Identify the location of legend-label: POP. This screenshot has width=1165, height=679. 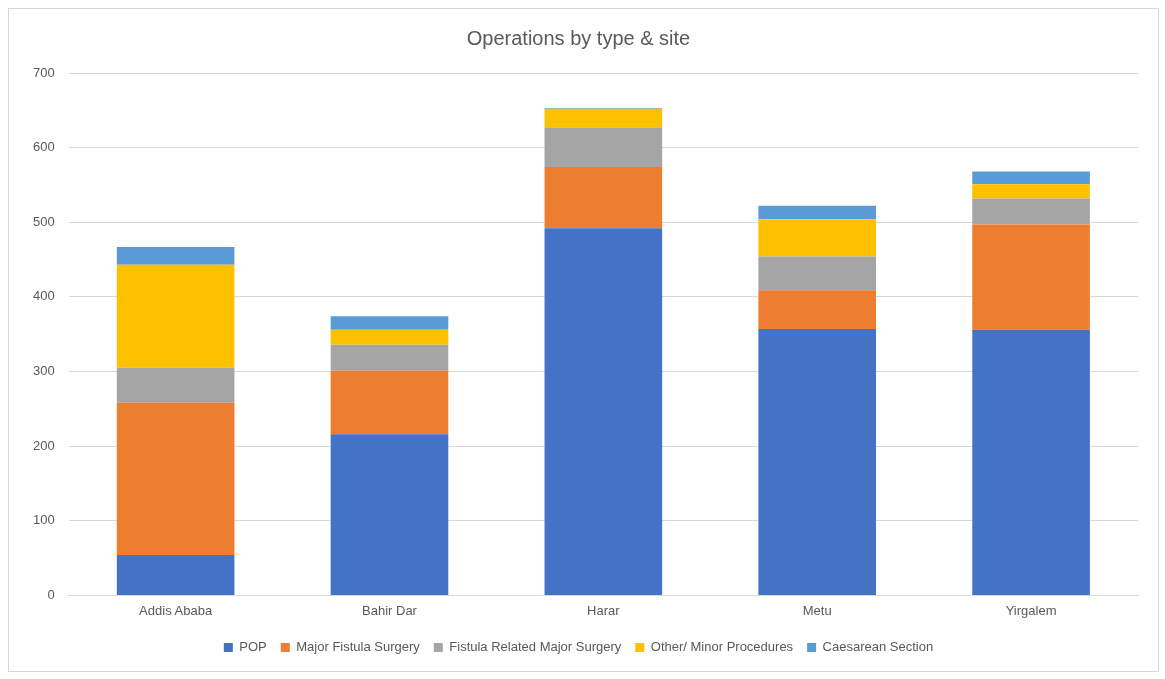
(253, 647).